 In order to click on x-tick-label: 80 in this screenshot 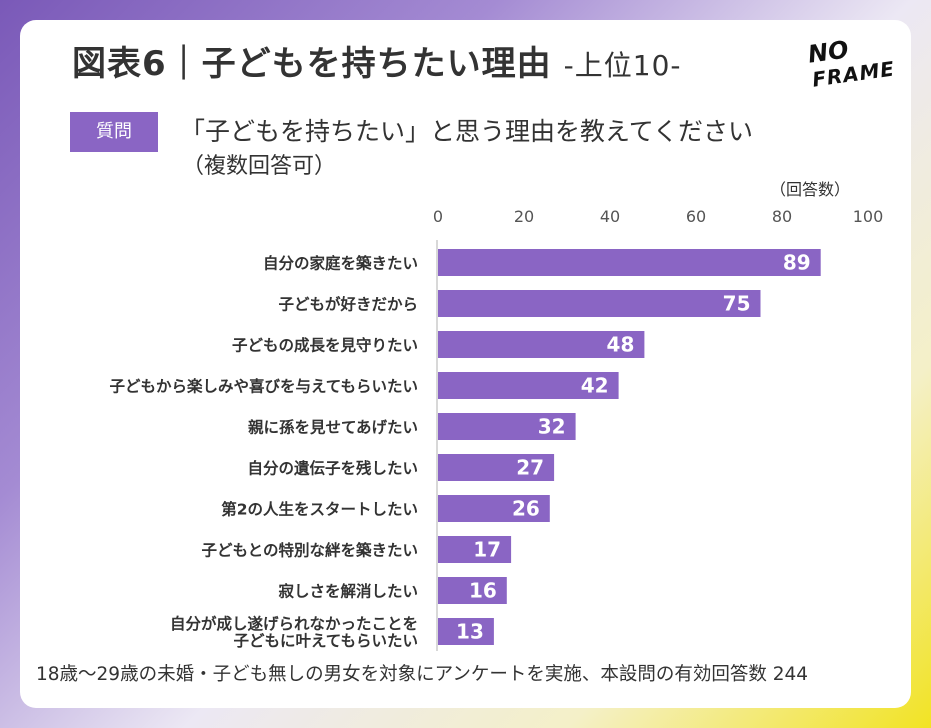, I will do `click(782, 216)`.